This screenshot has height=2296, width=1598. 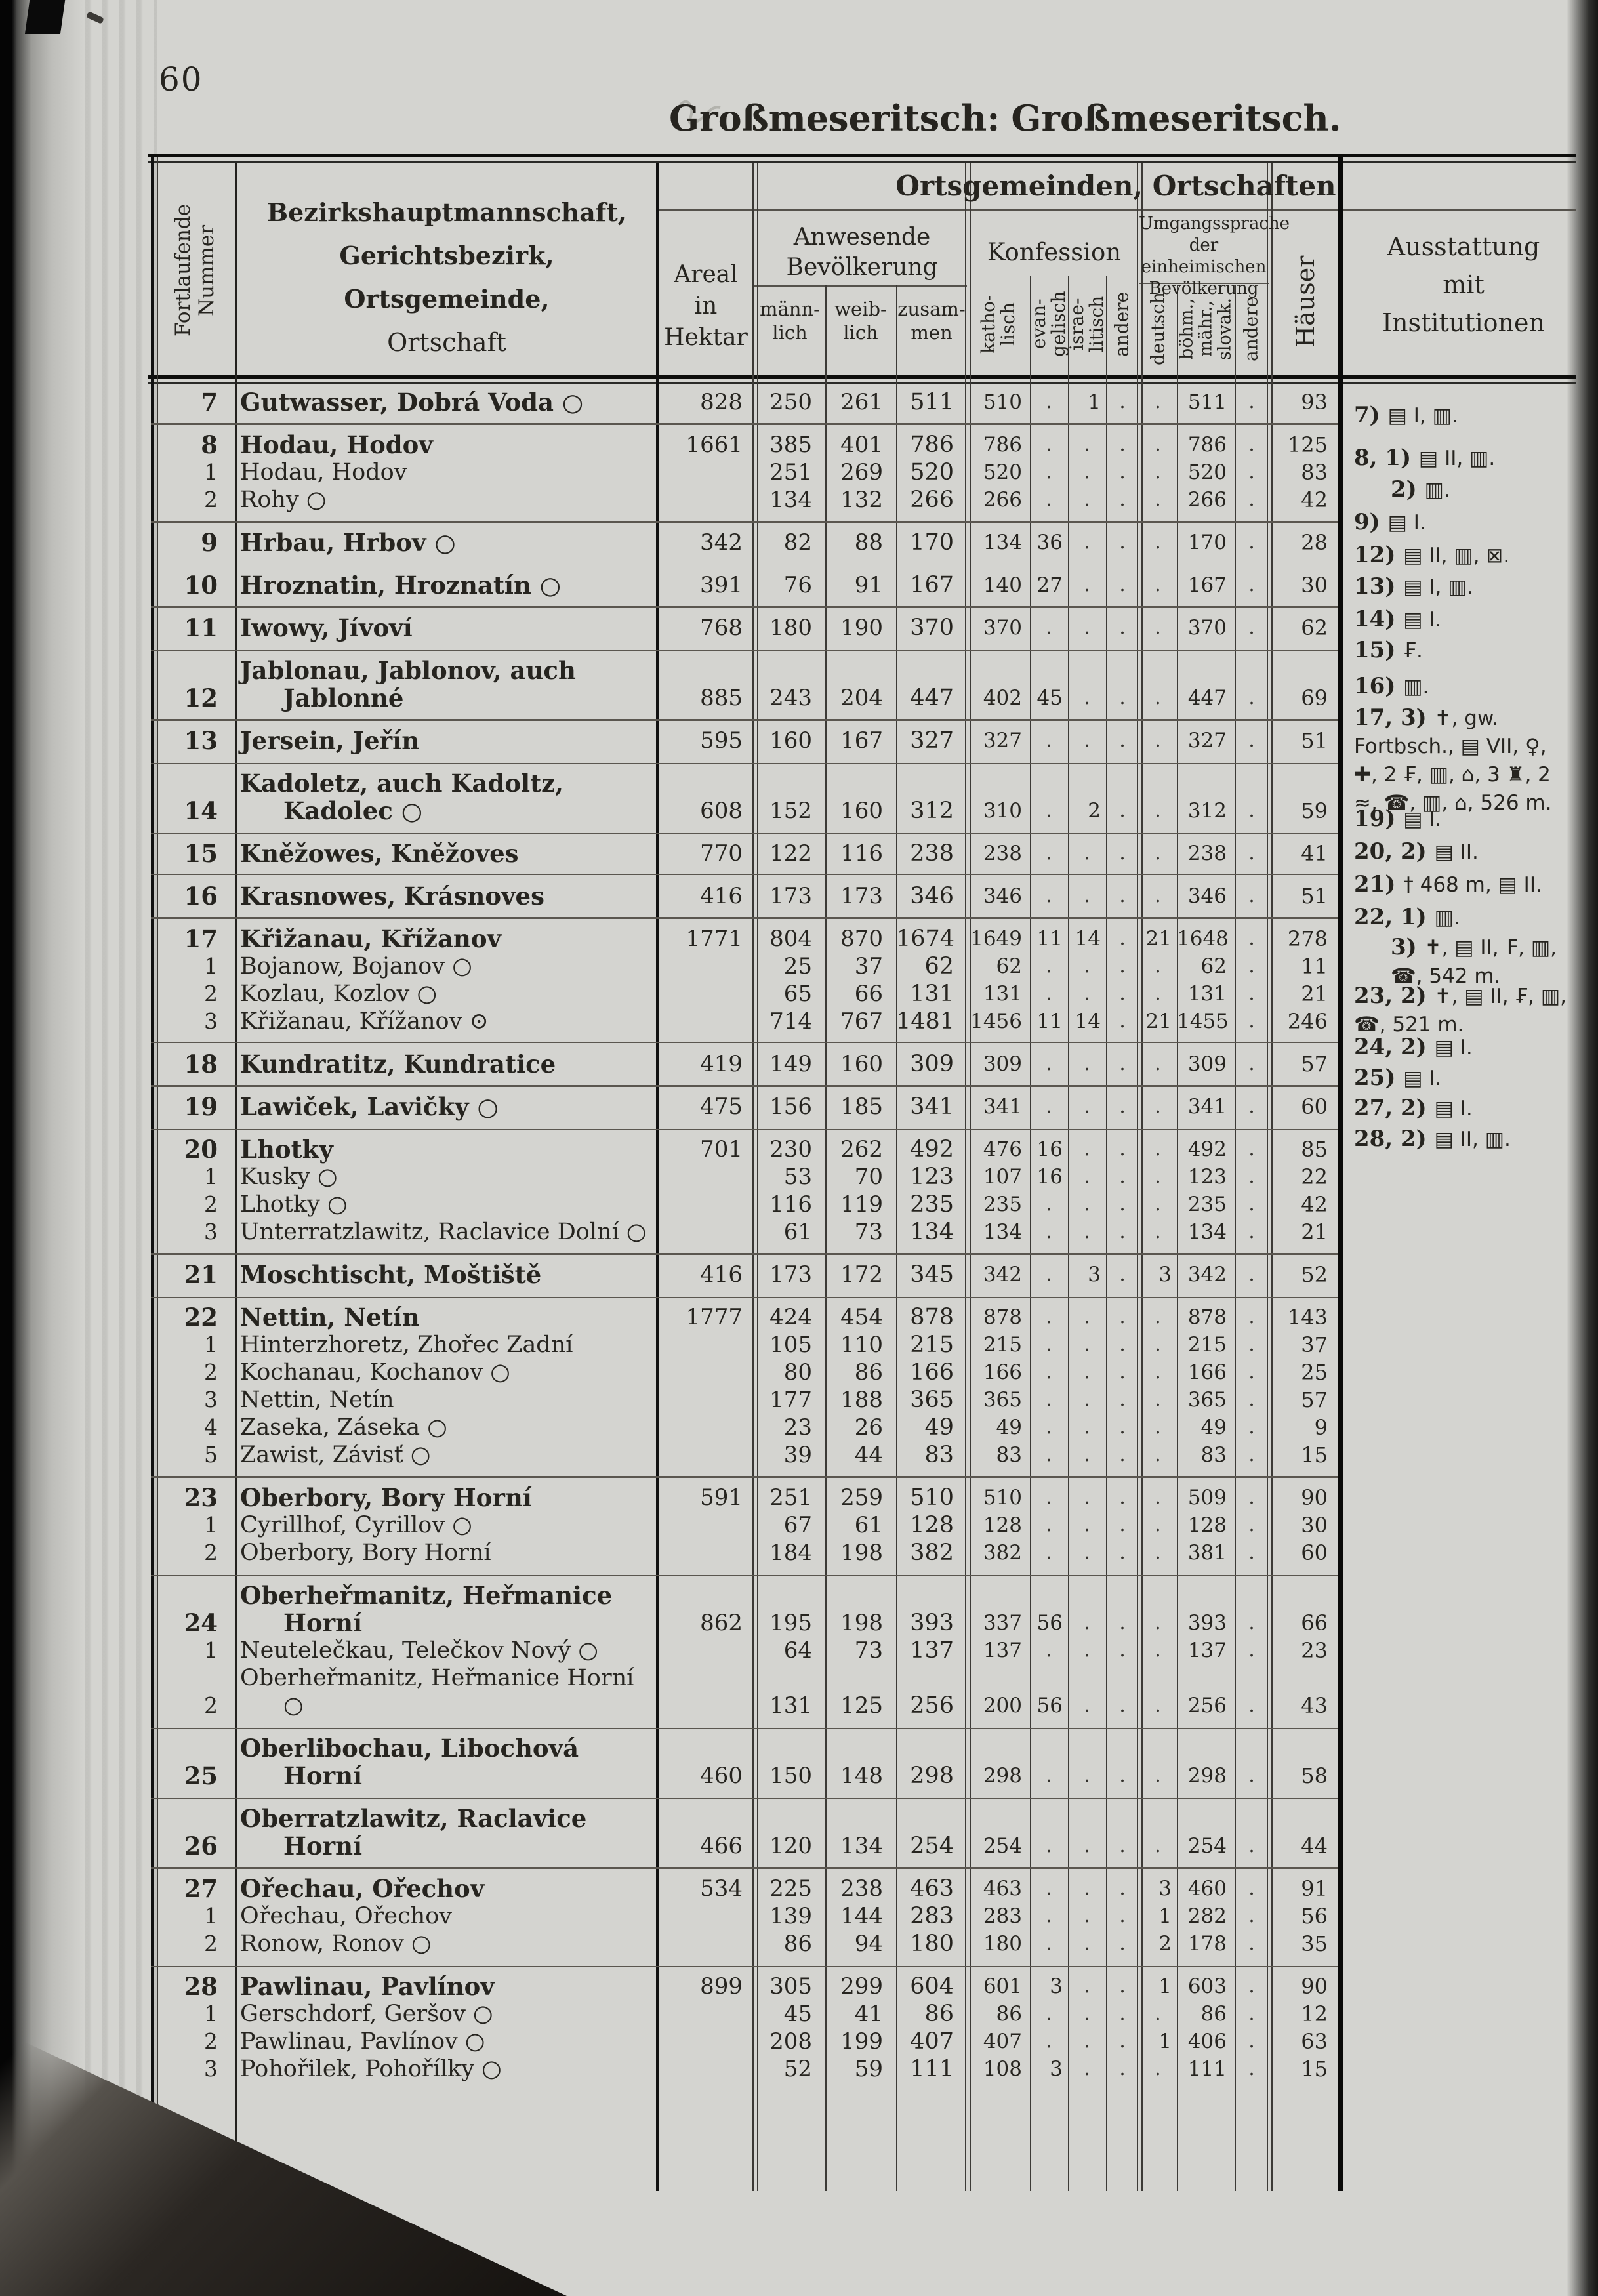 I want to click on note-label: 22, 1), so click(x=1395, y=917).